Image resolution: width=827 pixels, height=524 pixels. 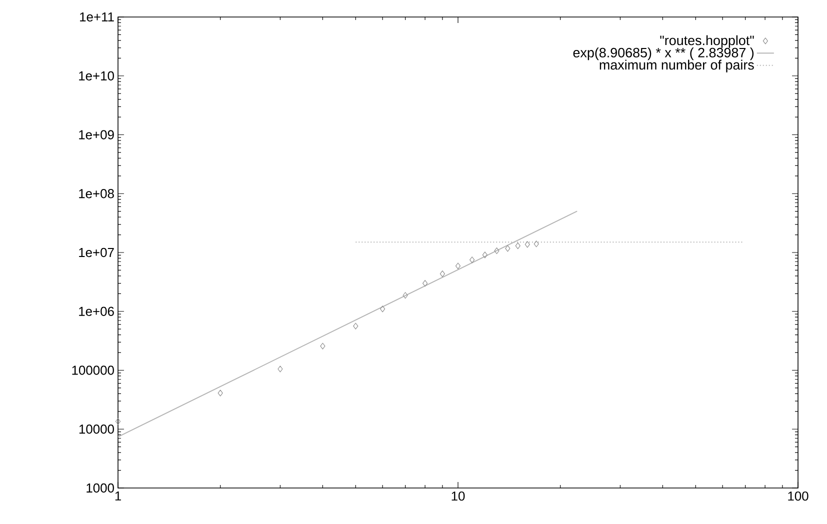 What do you see at coordinates (118, 496) in the screenshot?
I see `x-tick-label: 1` at bounding box center [118, 496].